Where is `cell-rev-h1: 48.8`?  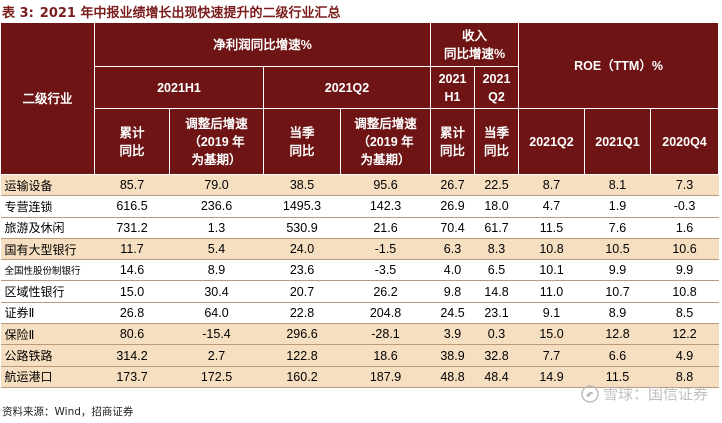 cell-rev-h1: 48.8 is located at coordinates (452, 377).